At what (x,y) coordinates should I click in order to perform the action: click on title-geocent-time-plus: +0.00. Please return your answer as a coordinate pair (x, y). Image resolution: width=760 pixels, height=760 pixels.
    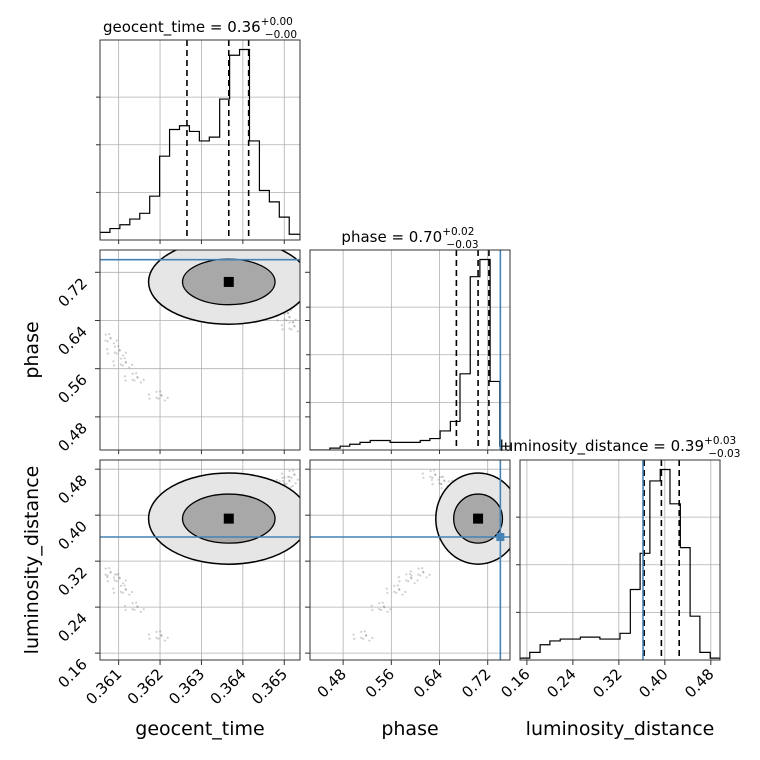
    Looking at the image, I should click on (277, 22).